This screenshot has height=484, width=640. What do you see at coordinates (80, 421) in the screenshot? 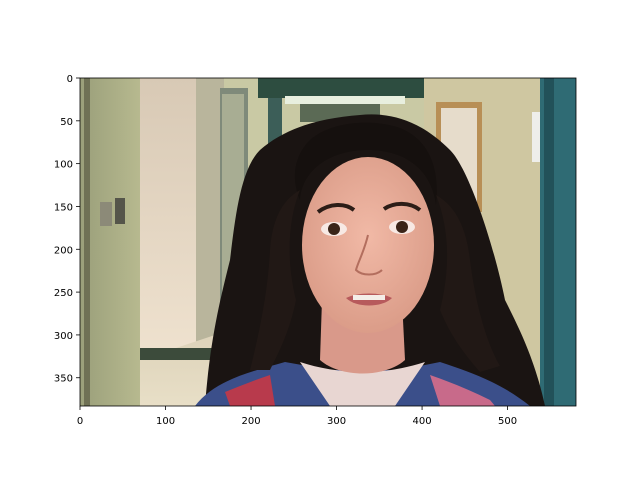
I see `x-tick-label: 0` at bounding box center [80, 421].